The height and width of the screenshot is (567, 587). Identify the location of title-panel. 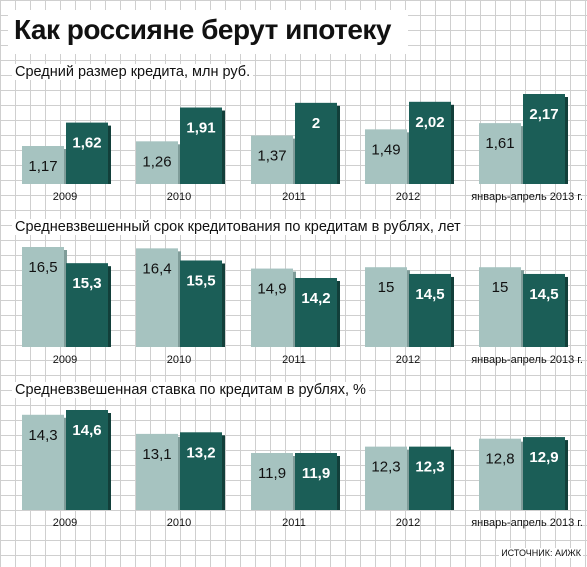
(208, 32).